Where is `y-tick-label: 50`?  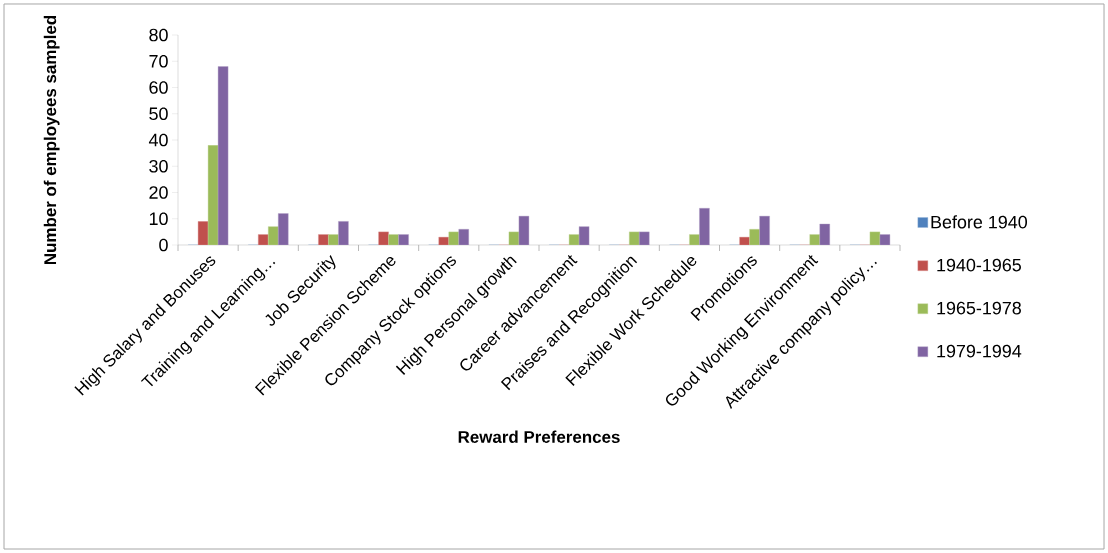 y-tick-label: 50 is located at coordinates (158, 114).